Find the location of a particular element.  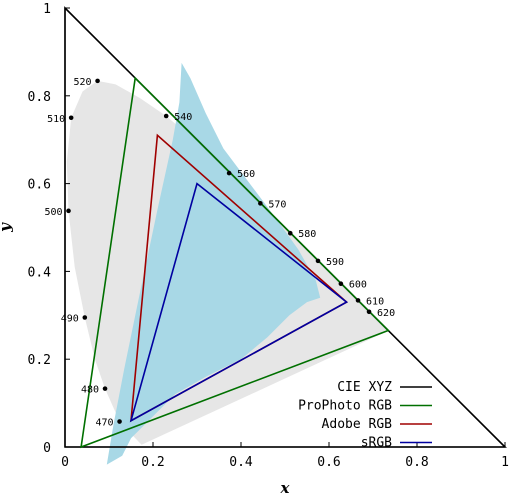

x-axis-label: x is located at coordinates (285, 488).